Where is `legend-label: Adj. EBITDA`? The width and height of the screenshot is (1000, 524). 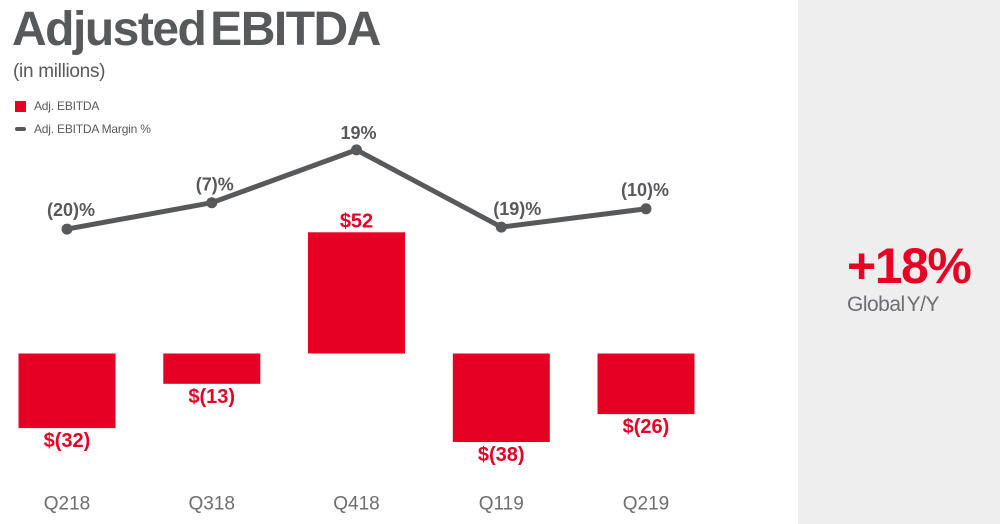 legend-label: Adj. EBITDA is located at coordinates (67, 106).